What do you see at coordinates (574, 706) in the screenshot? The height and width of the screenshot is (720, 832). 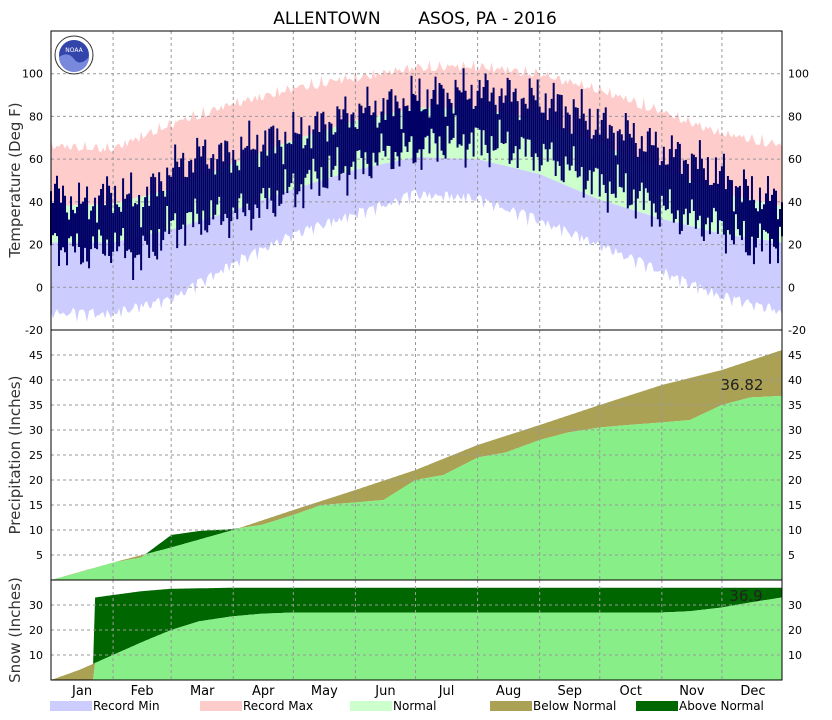 I see `legend-label: Below Normal` at bounding box center [574, 706].